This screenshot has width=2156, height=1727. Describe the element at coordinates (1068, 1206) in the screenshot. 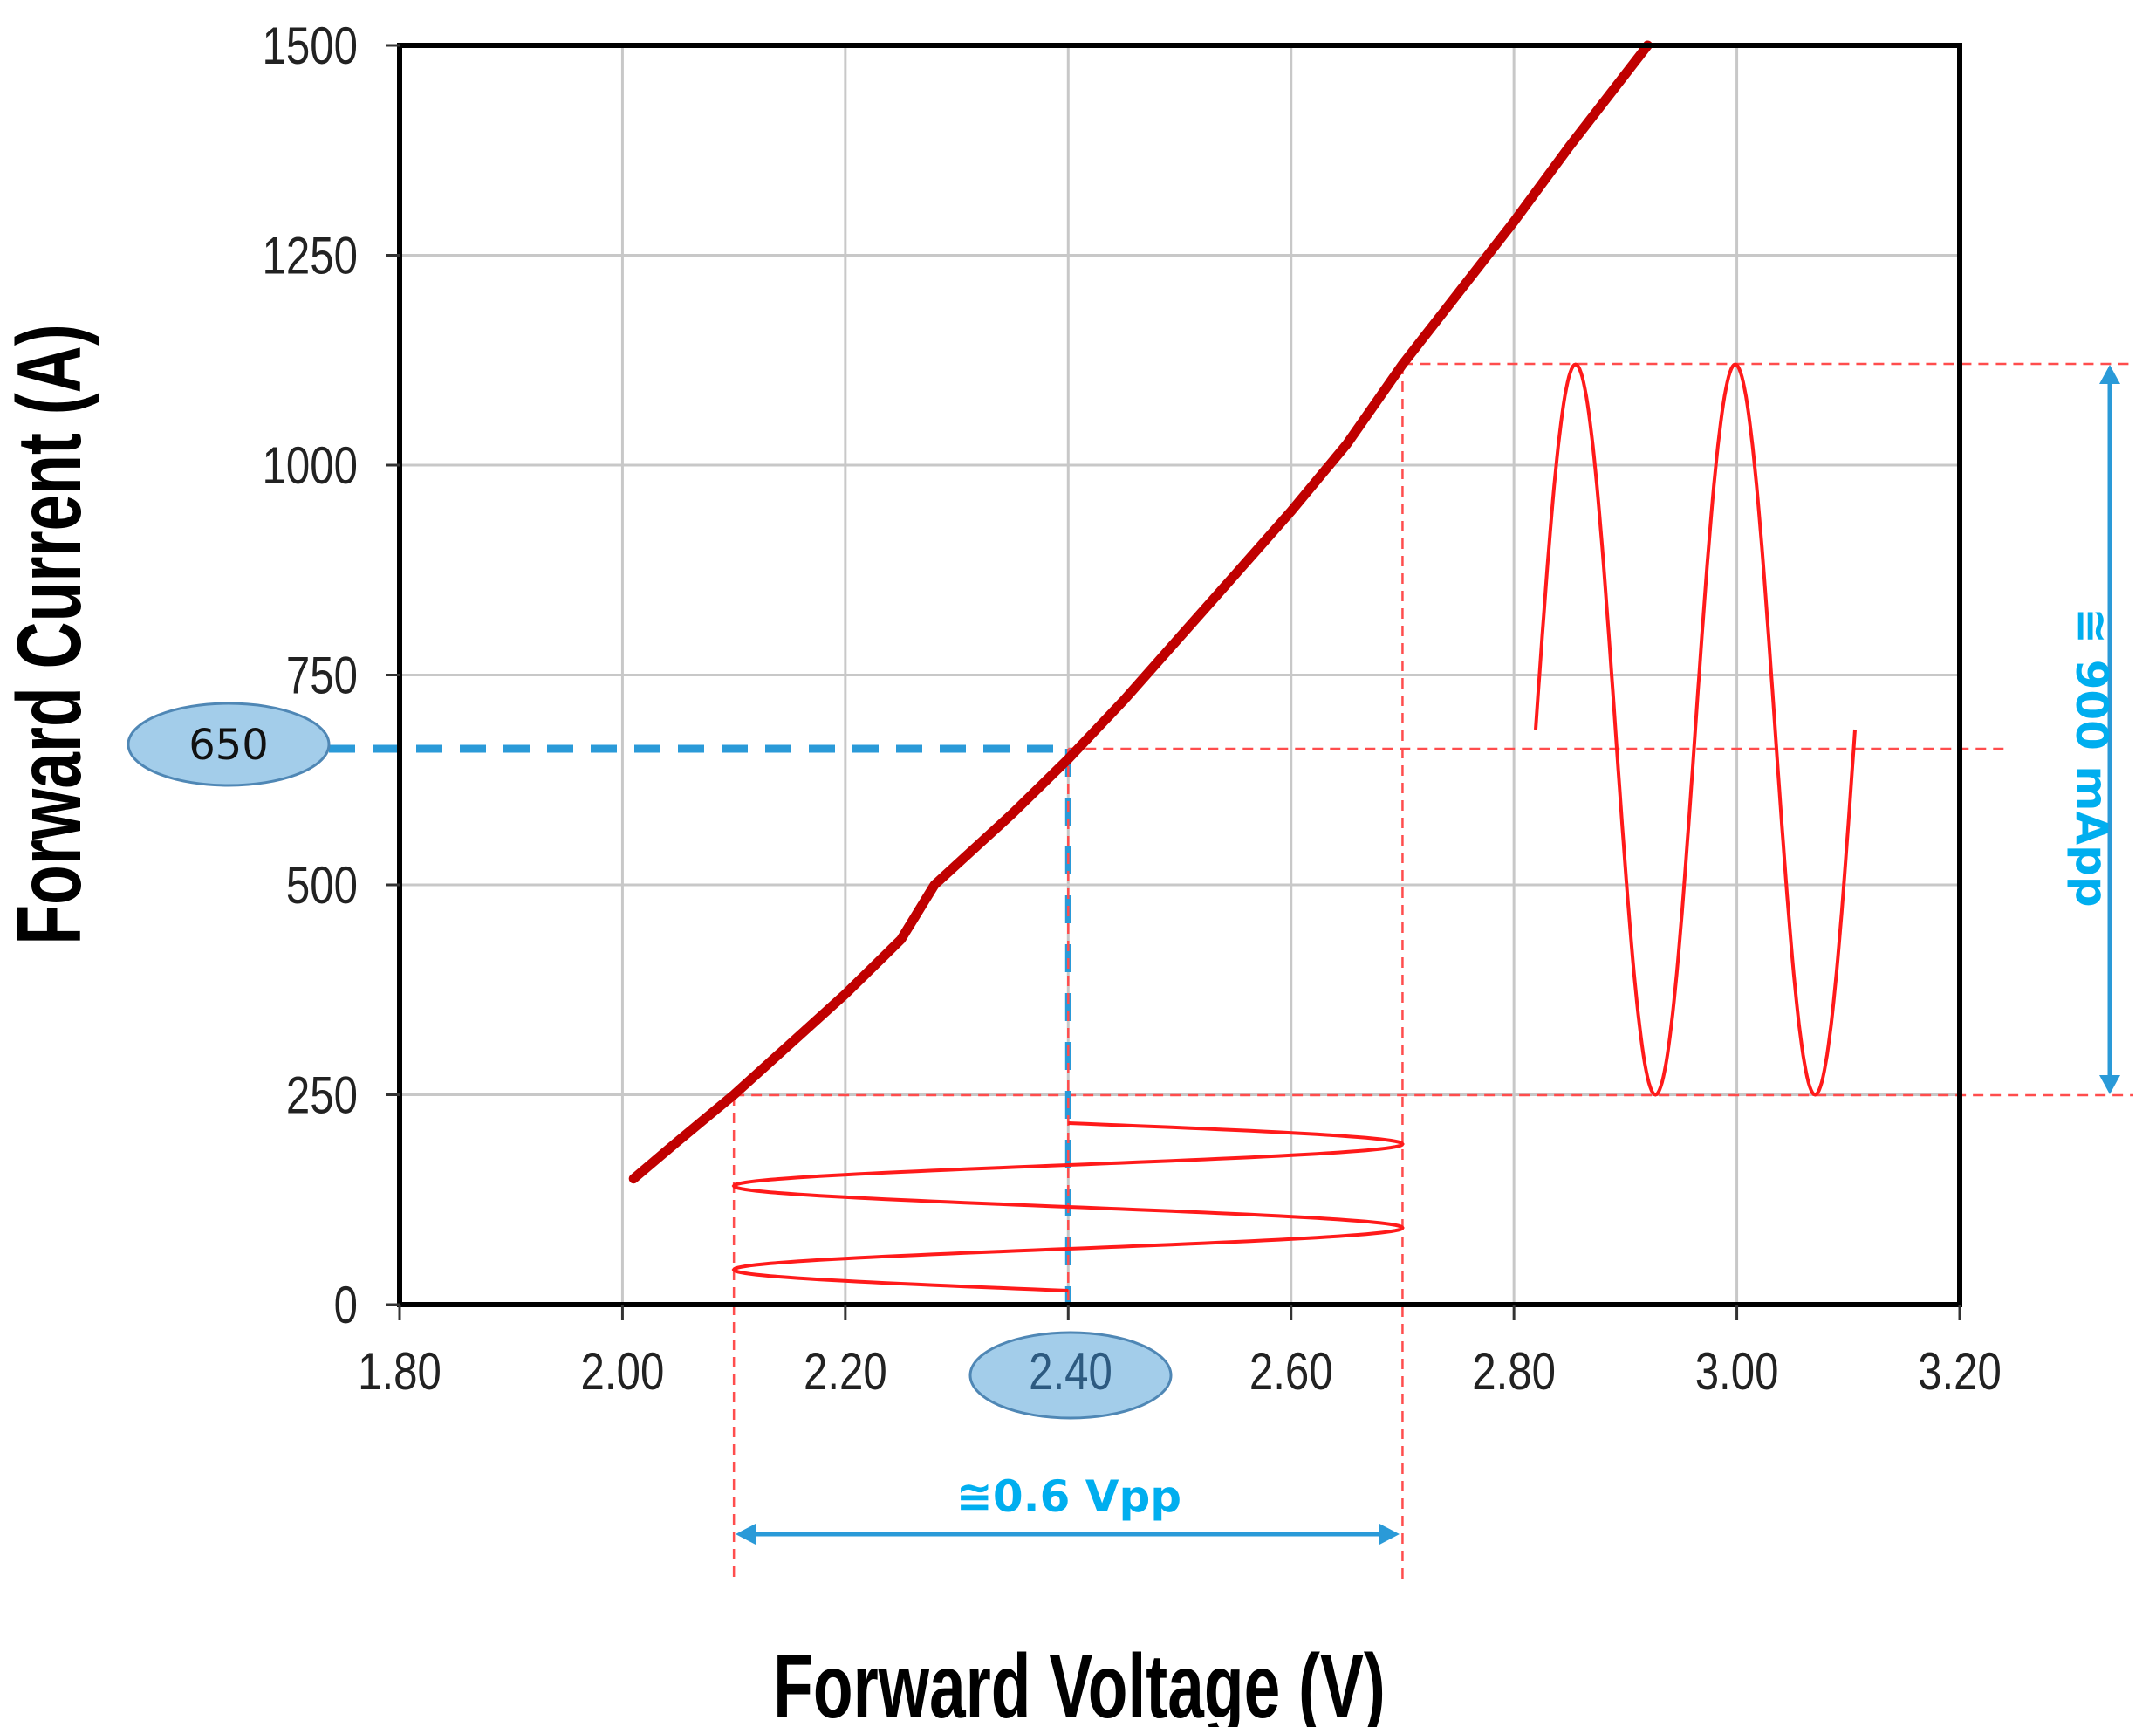

I see `voltage-sine-wave` at that location.